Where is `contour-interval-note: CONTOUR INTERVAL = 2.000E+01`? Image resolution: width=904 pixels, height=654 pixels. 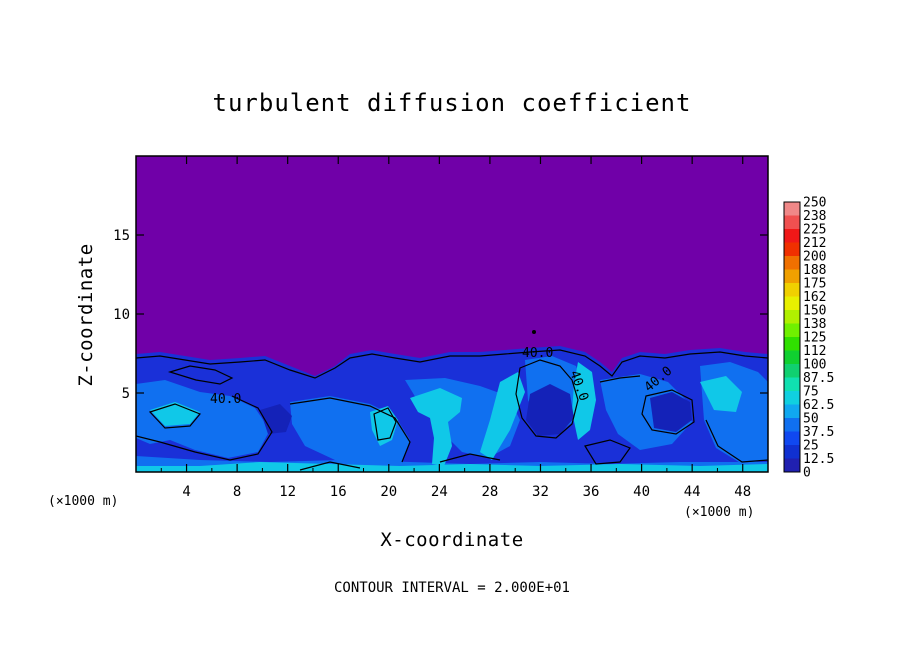 contour-interval-note: CONTOUR INTERVAL = 2.000E+01 is located at coordinates (452, 588).